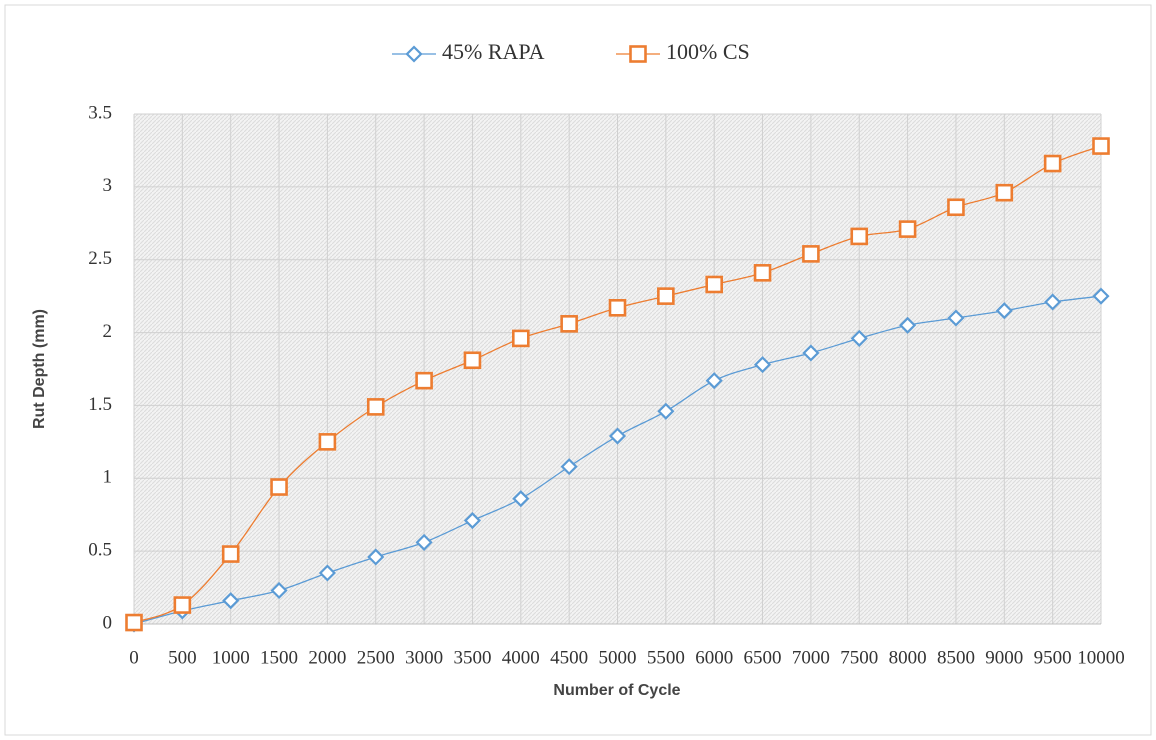 This screenshot has width=1156, height=740. Describe the element at coordinates (616, 690) in the screenshot. I see `x-axis-title: Number of Cycle` at that location.